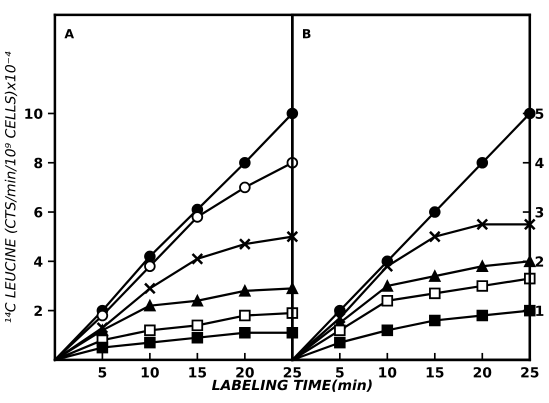 This screenshot has width=549, height=403. Describe the element at coordinates (33, 113) in the screenshot. I see `y-tick-label: 10` at that location.